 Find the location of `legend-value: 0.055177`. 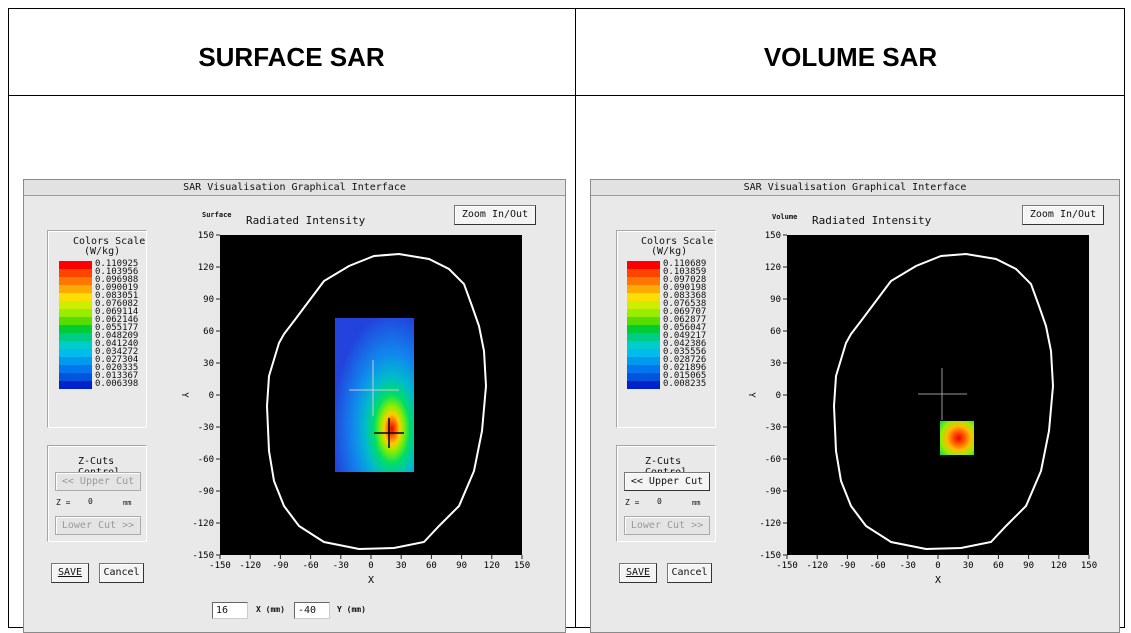

legend-value: 0.055177 is located at coordinates (117, 328).